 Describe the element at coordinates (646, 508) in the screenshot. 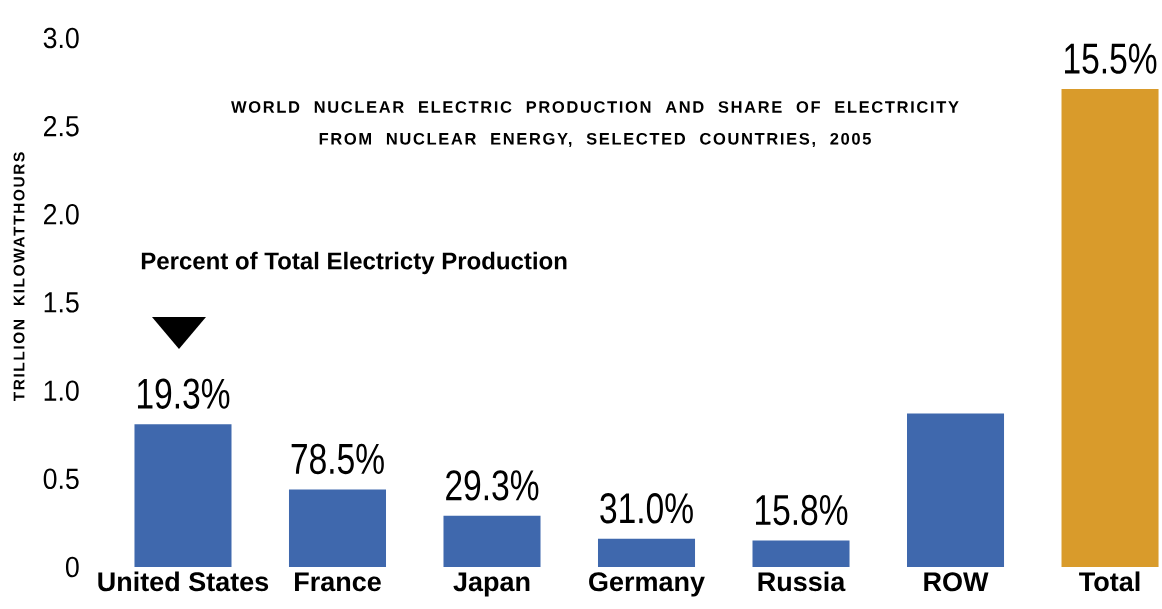

I see `annotation: 31.0%` at that location.